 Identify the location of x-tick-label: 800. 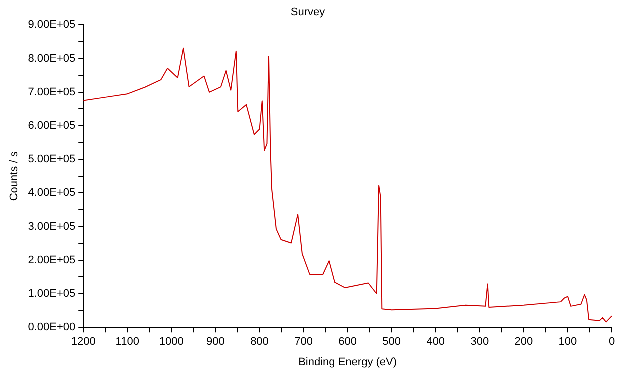
(259, 342).